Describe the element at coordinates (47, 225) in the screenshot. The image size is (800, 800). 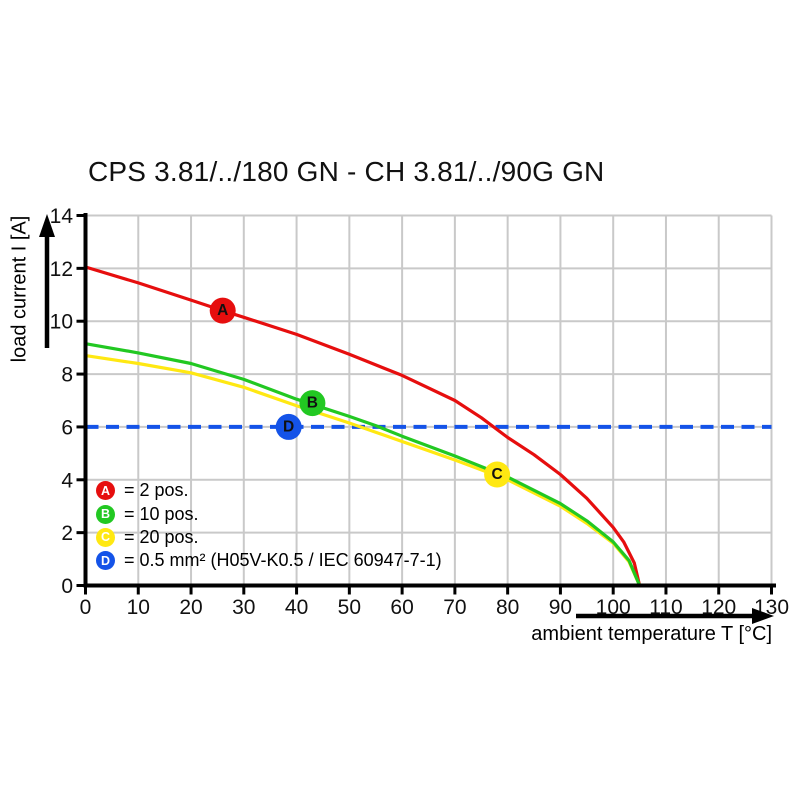
I see `y-axis-arrowhead-icon` at that location.